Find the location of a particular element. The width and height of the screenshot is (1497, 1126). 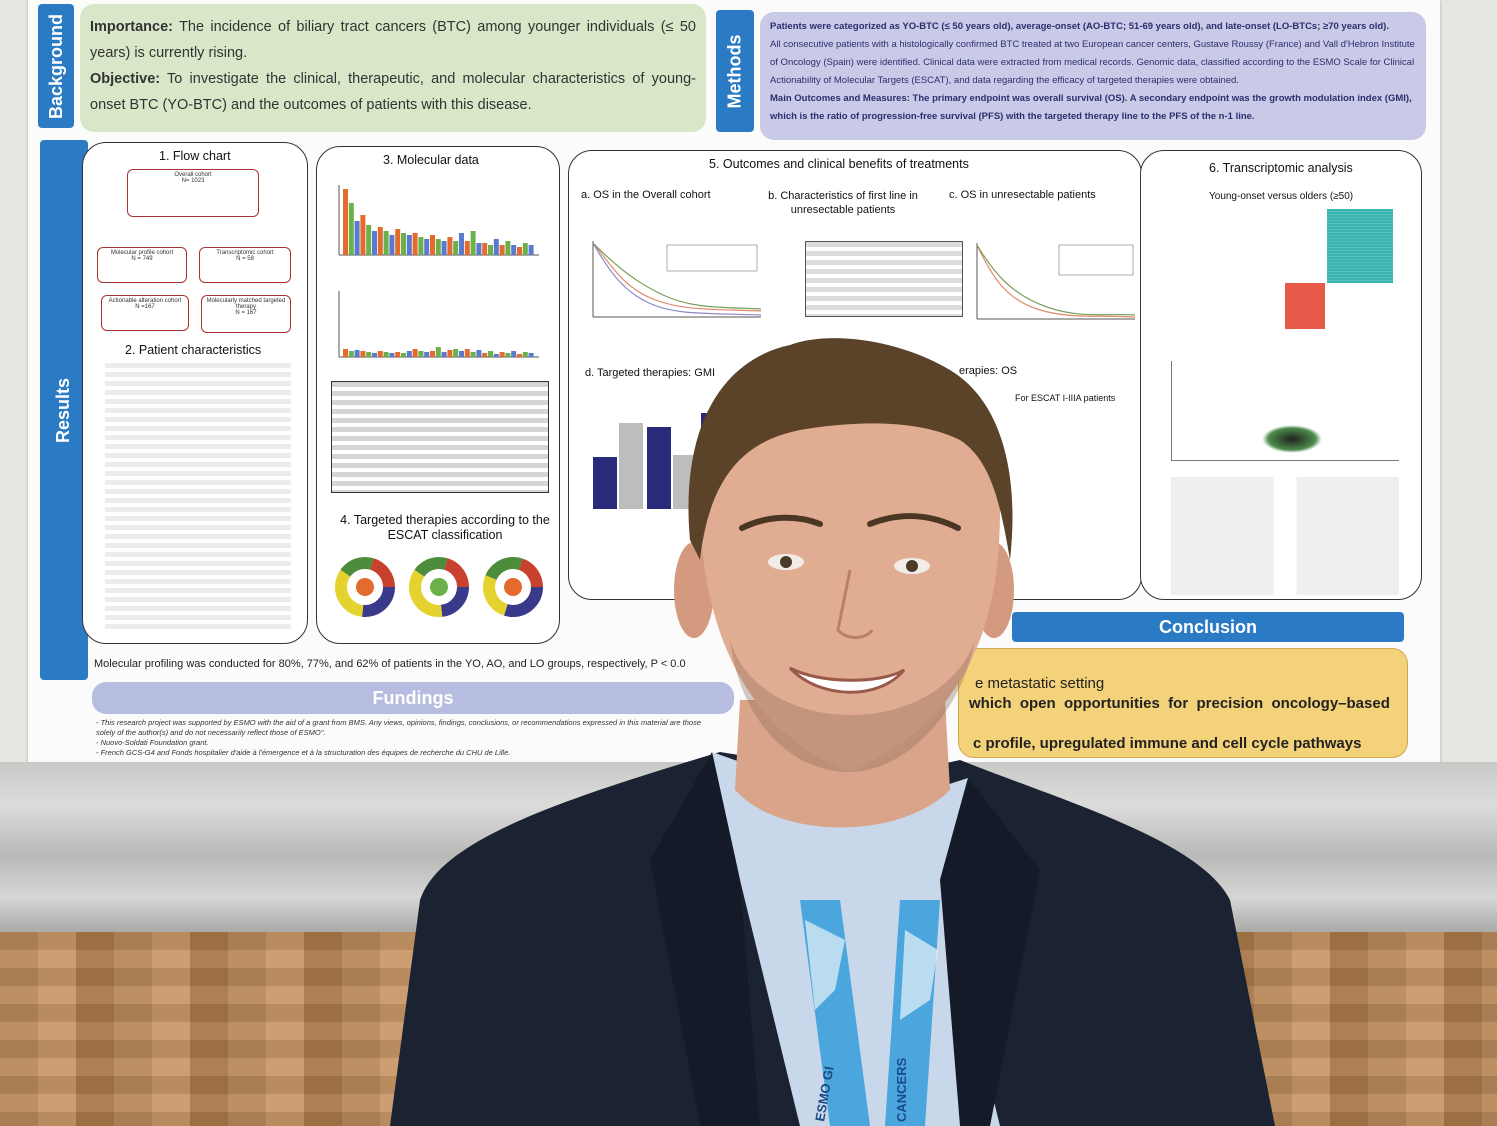

escat-patients-title: For ESCAT I-IIIA patients is located at coordinates (1065, 398).